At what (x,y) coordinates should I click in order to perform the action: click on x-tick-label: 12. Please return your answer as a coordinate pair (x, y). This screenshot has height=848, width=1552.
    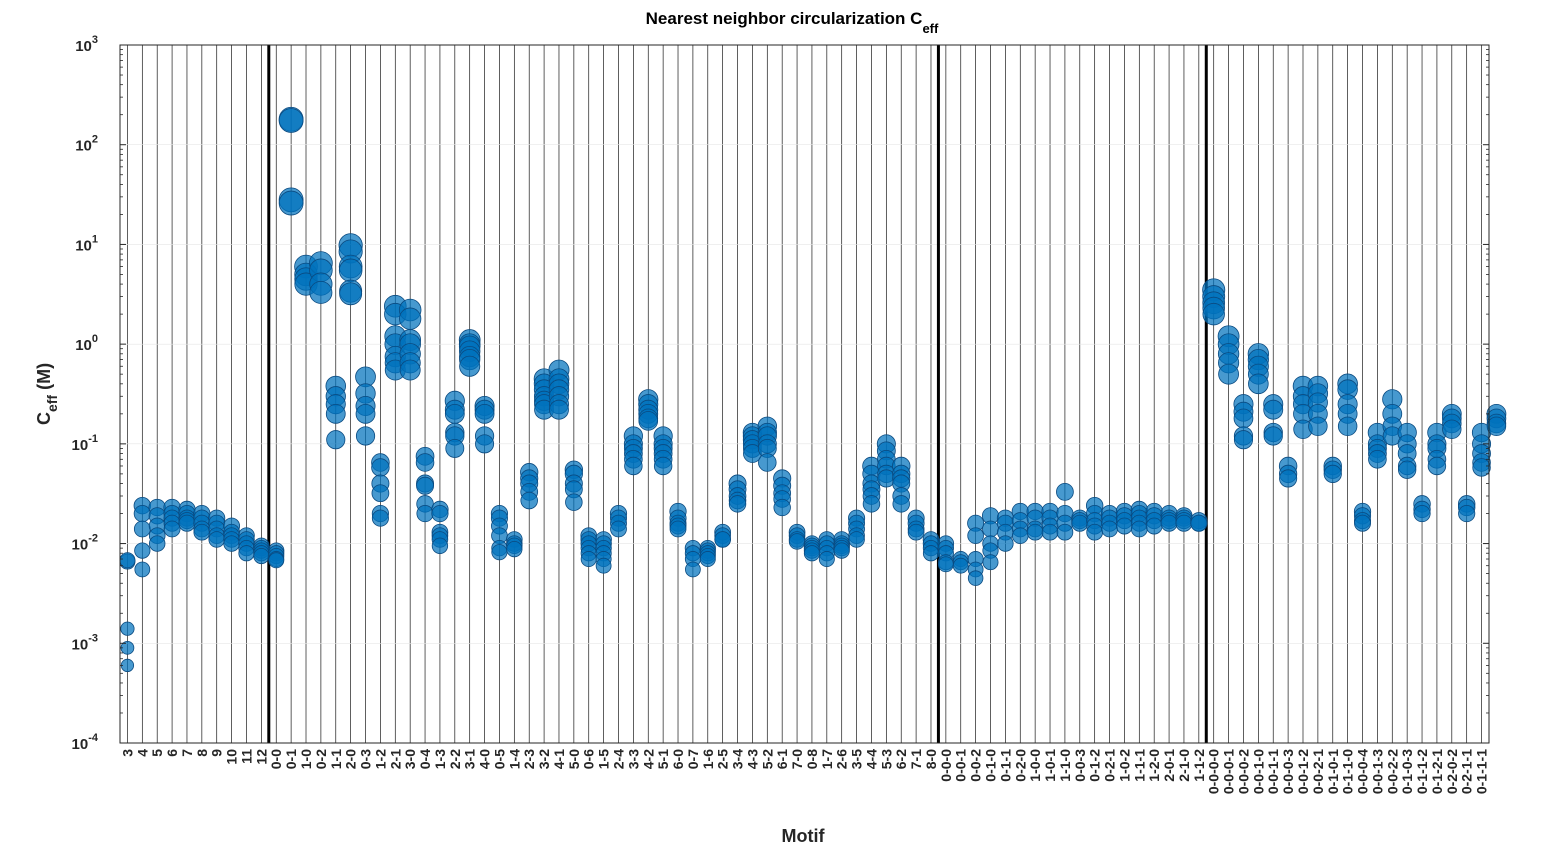
    Looking at the image, I should click on (261, 757).